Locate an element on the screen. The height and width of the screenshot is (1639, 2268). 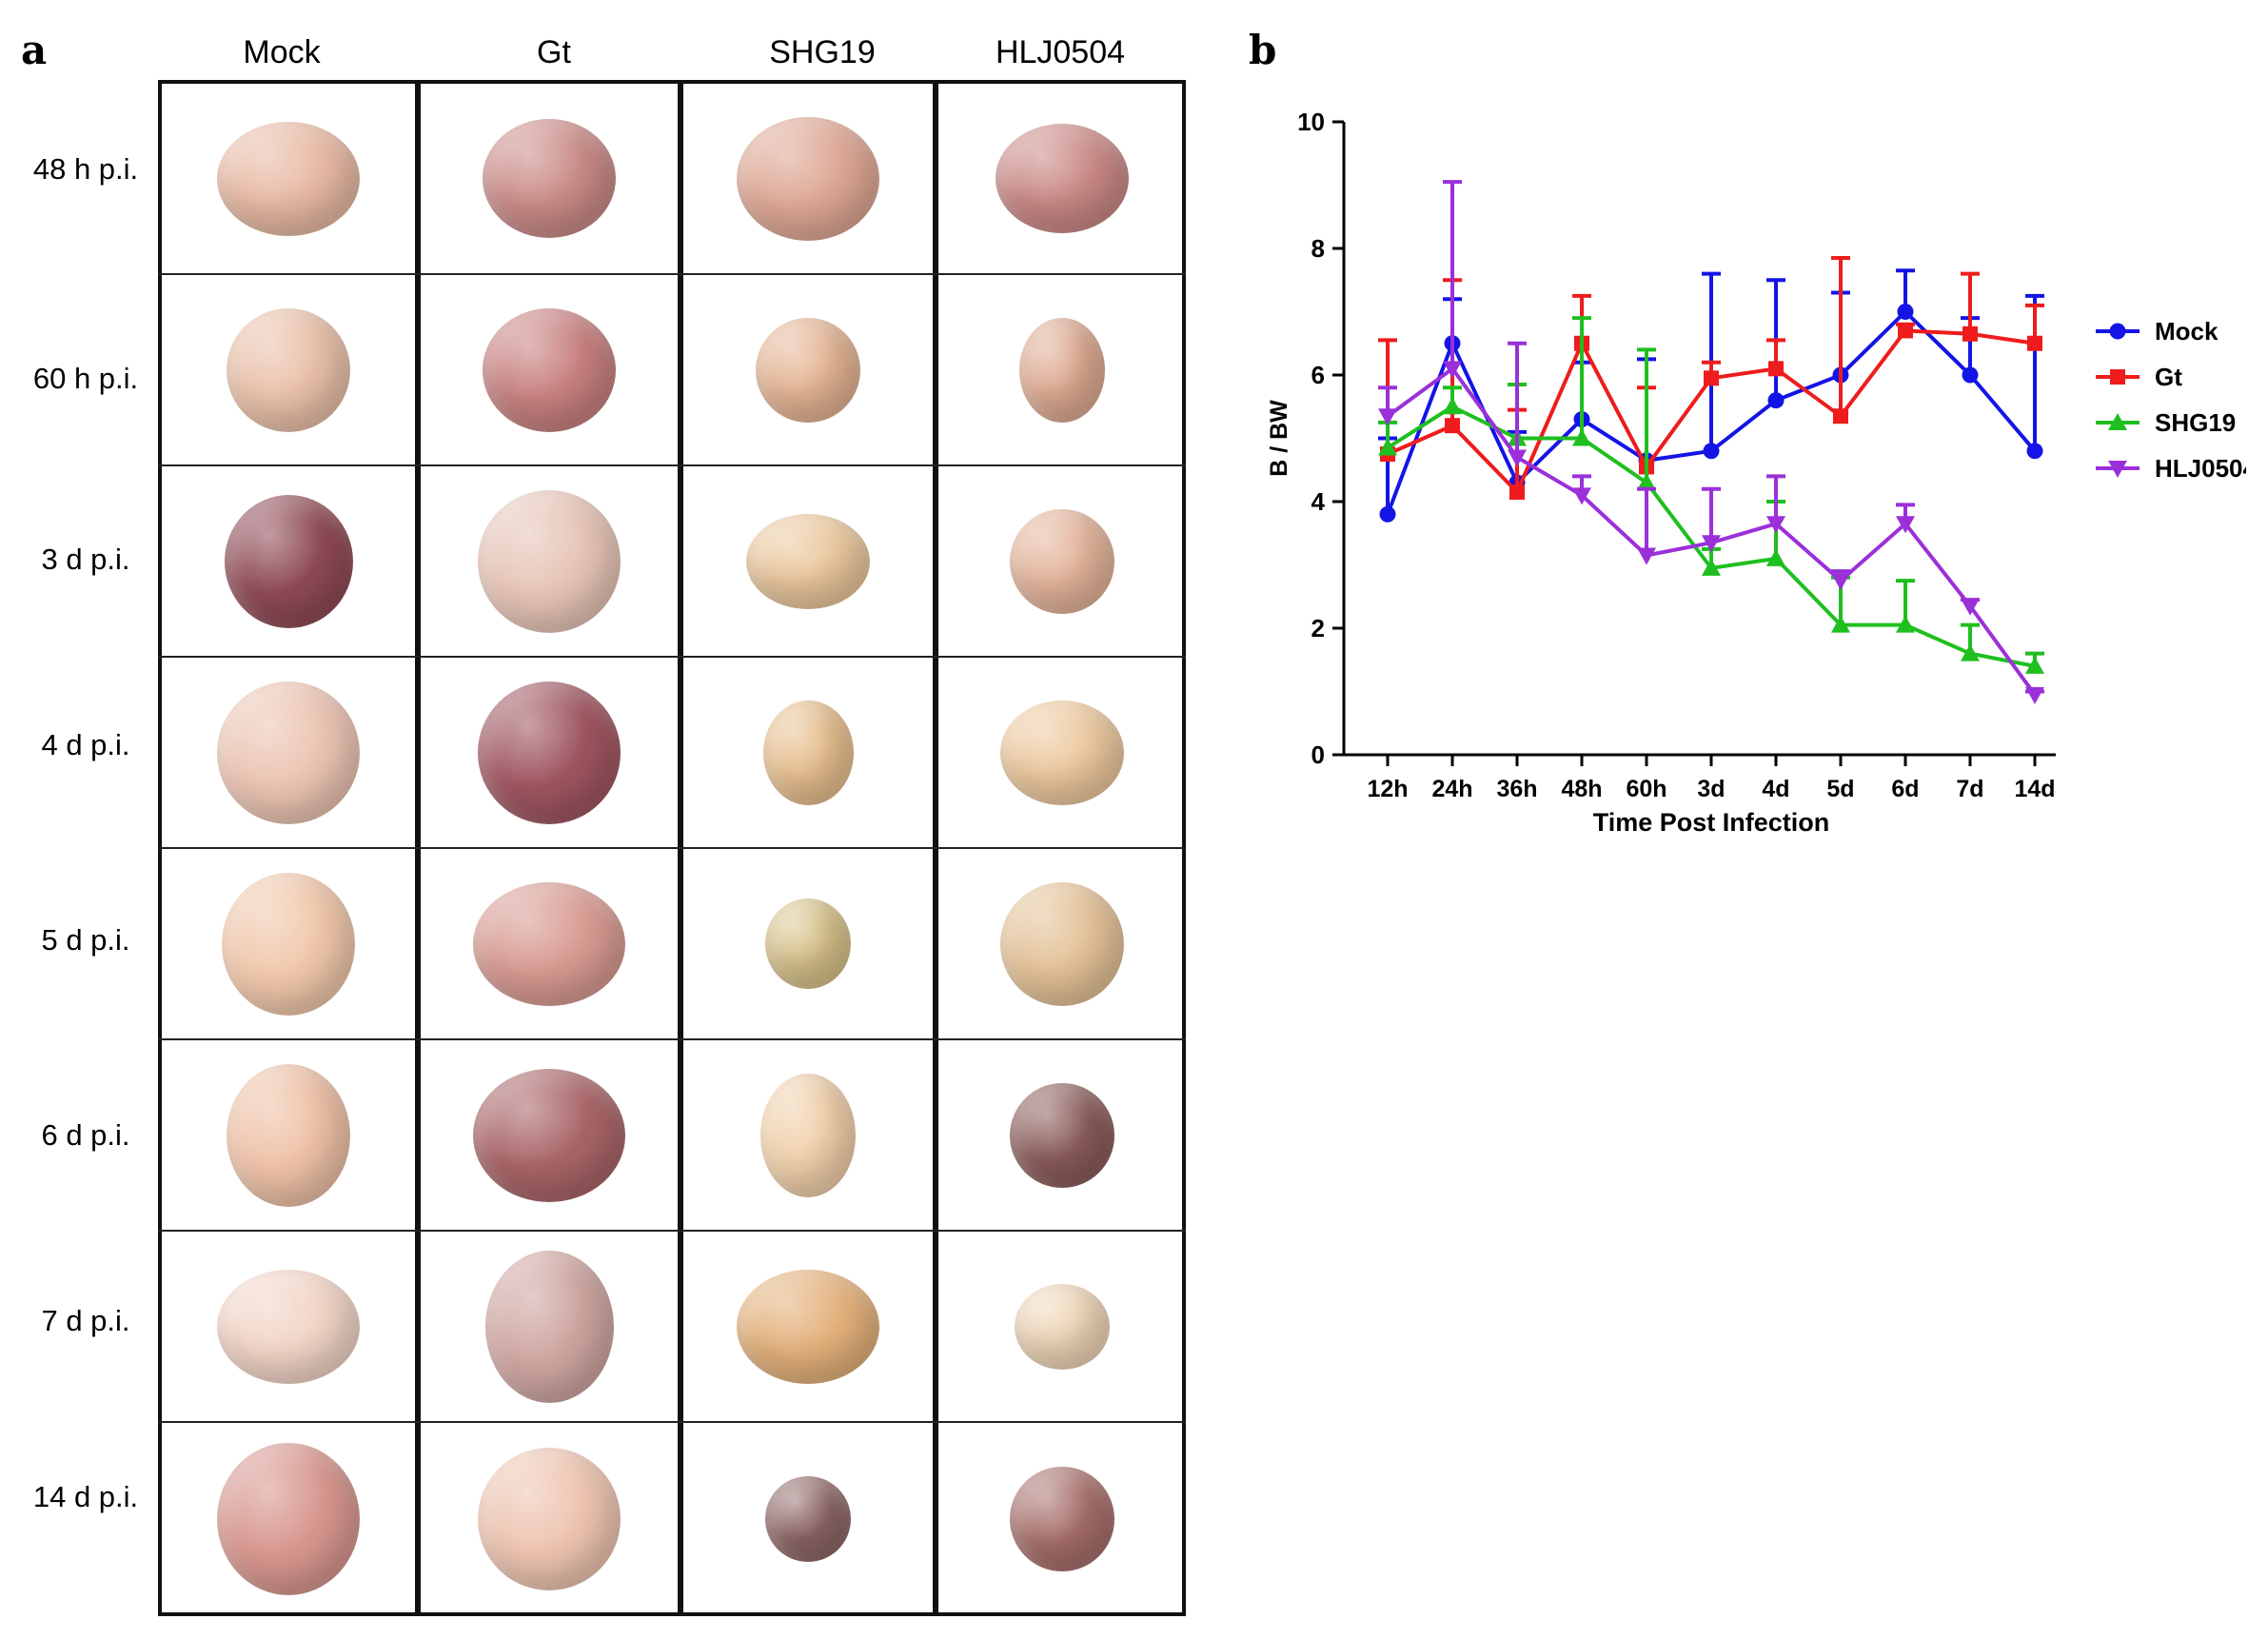
y-tick-label: 4 is located at coordinates (1318, 501).